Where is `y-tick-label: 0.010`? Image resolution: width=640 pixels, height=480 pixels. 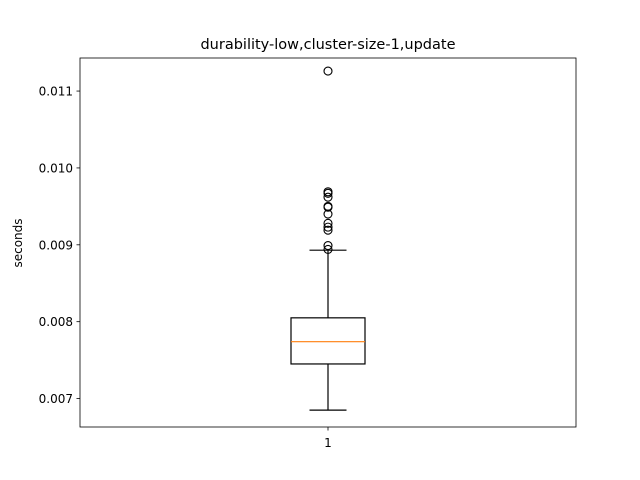
y-tick-label: 0.010 is located at coordinates (56, 168).